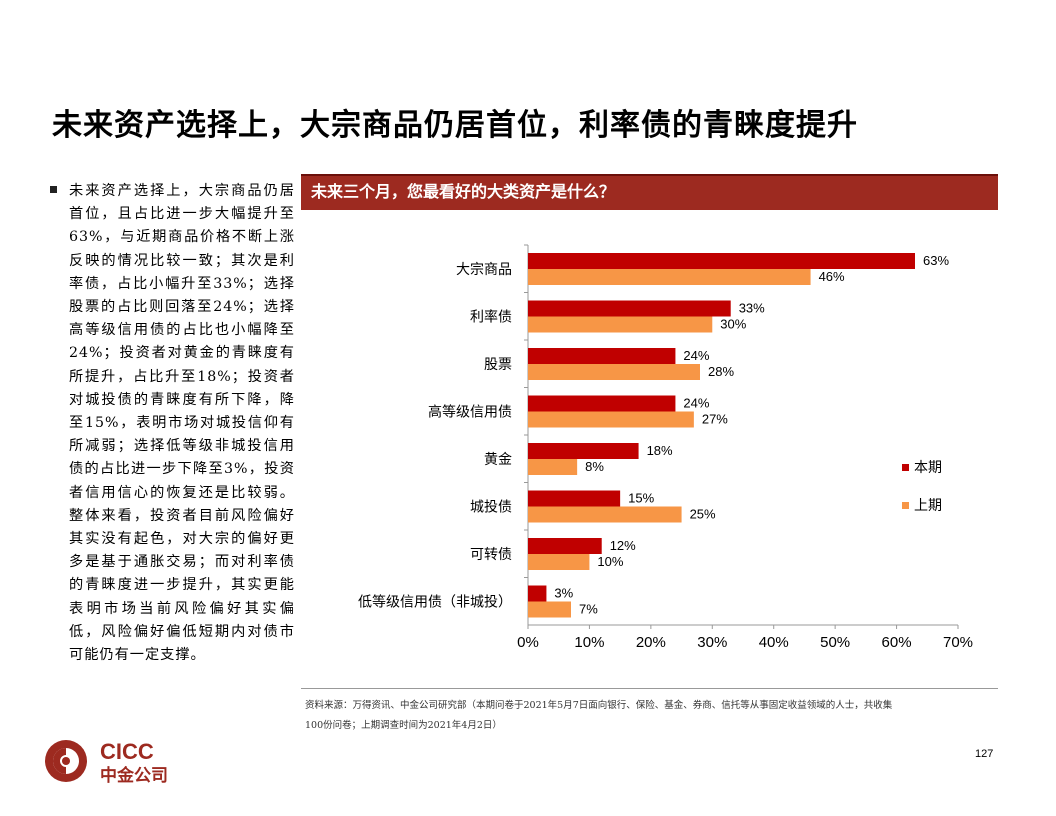 This screenshot has height=816, width=1056. What do you see at coordinates (715, 419) in the screenshot?
I see `data-label: 27%` at bounding box center [715, 419].